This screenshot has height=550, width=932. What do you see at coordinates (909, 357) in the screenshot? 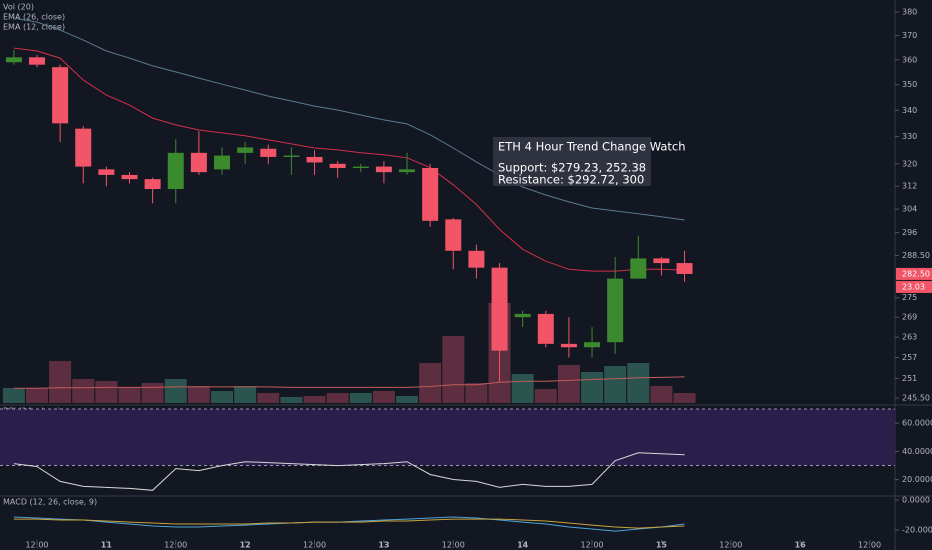
I see `y-tick-label: 257` at bounding box center [909, 357].